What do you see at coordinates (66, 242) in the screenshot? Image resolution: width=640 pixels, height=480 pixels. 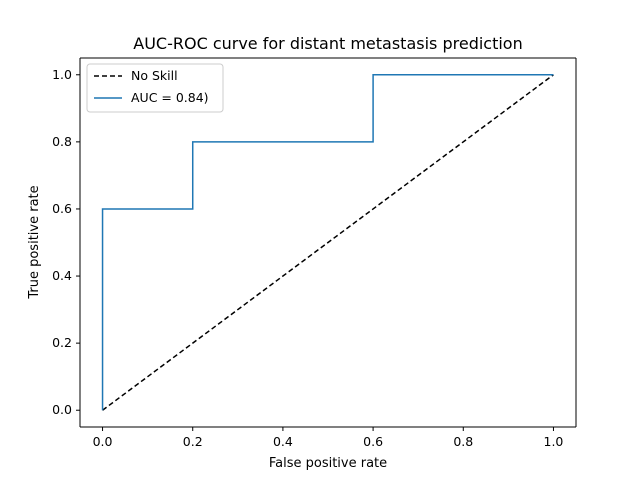 I see `y-axis-ticks: 0.0 0.2 0.4 0.6 0.8 1.0` at bounding box center [66, 242].